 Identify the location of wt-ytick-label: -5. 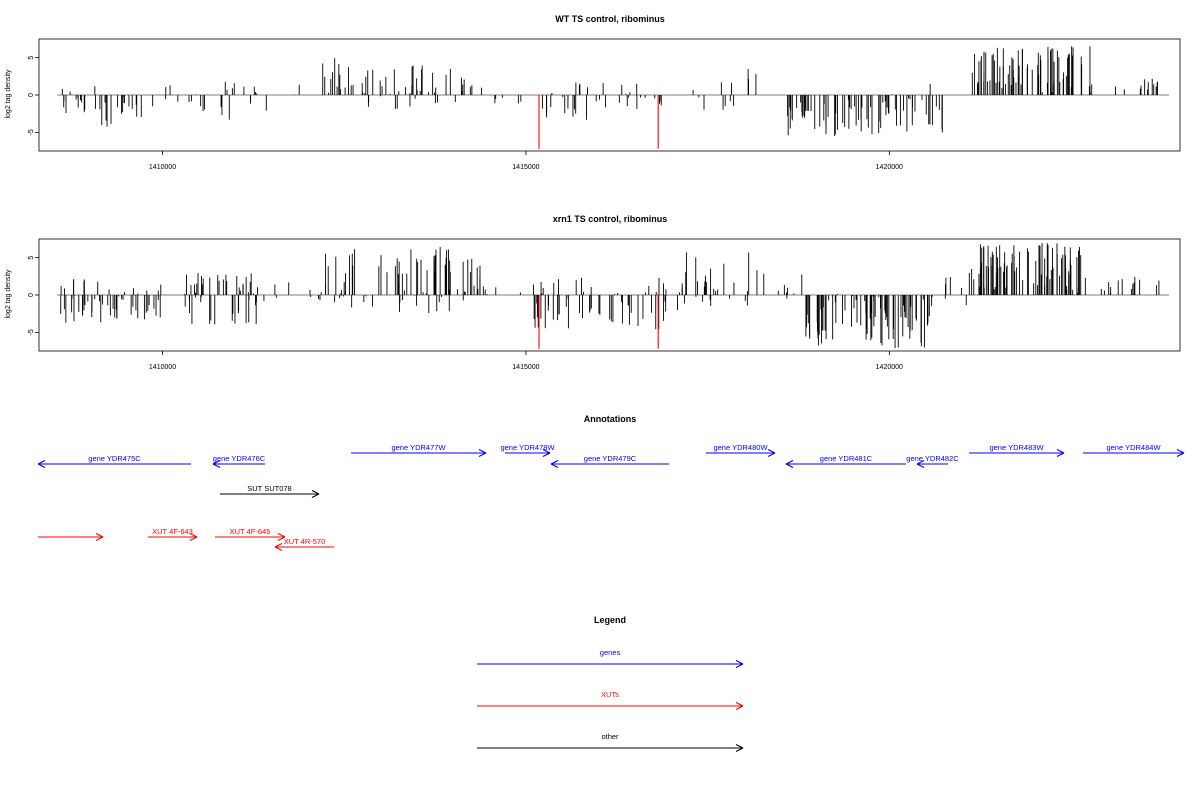
(31, 132).